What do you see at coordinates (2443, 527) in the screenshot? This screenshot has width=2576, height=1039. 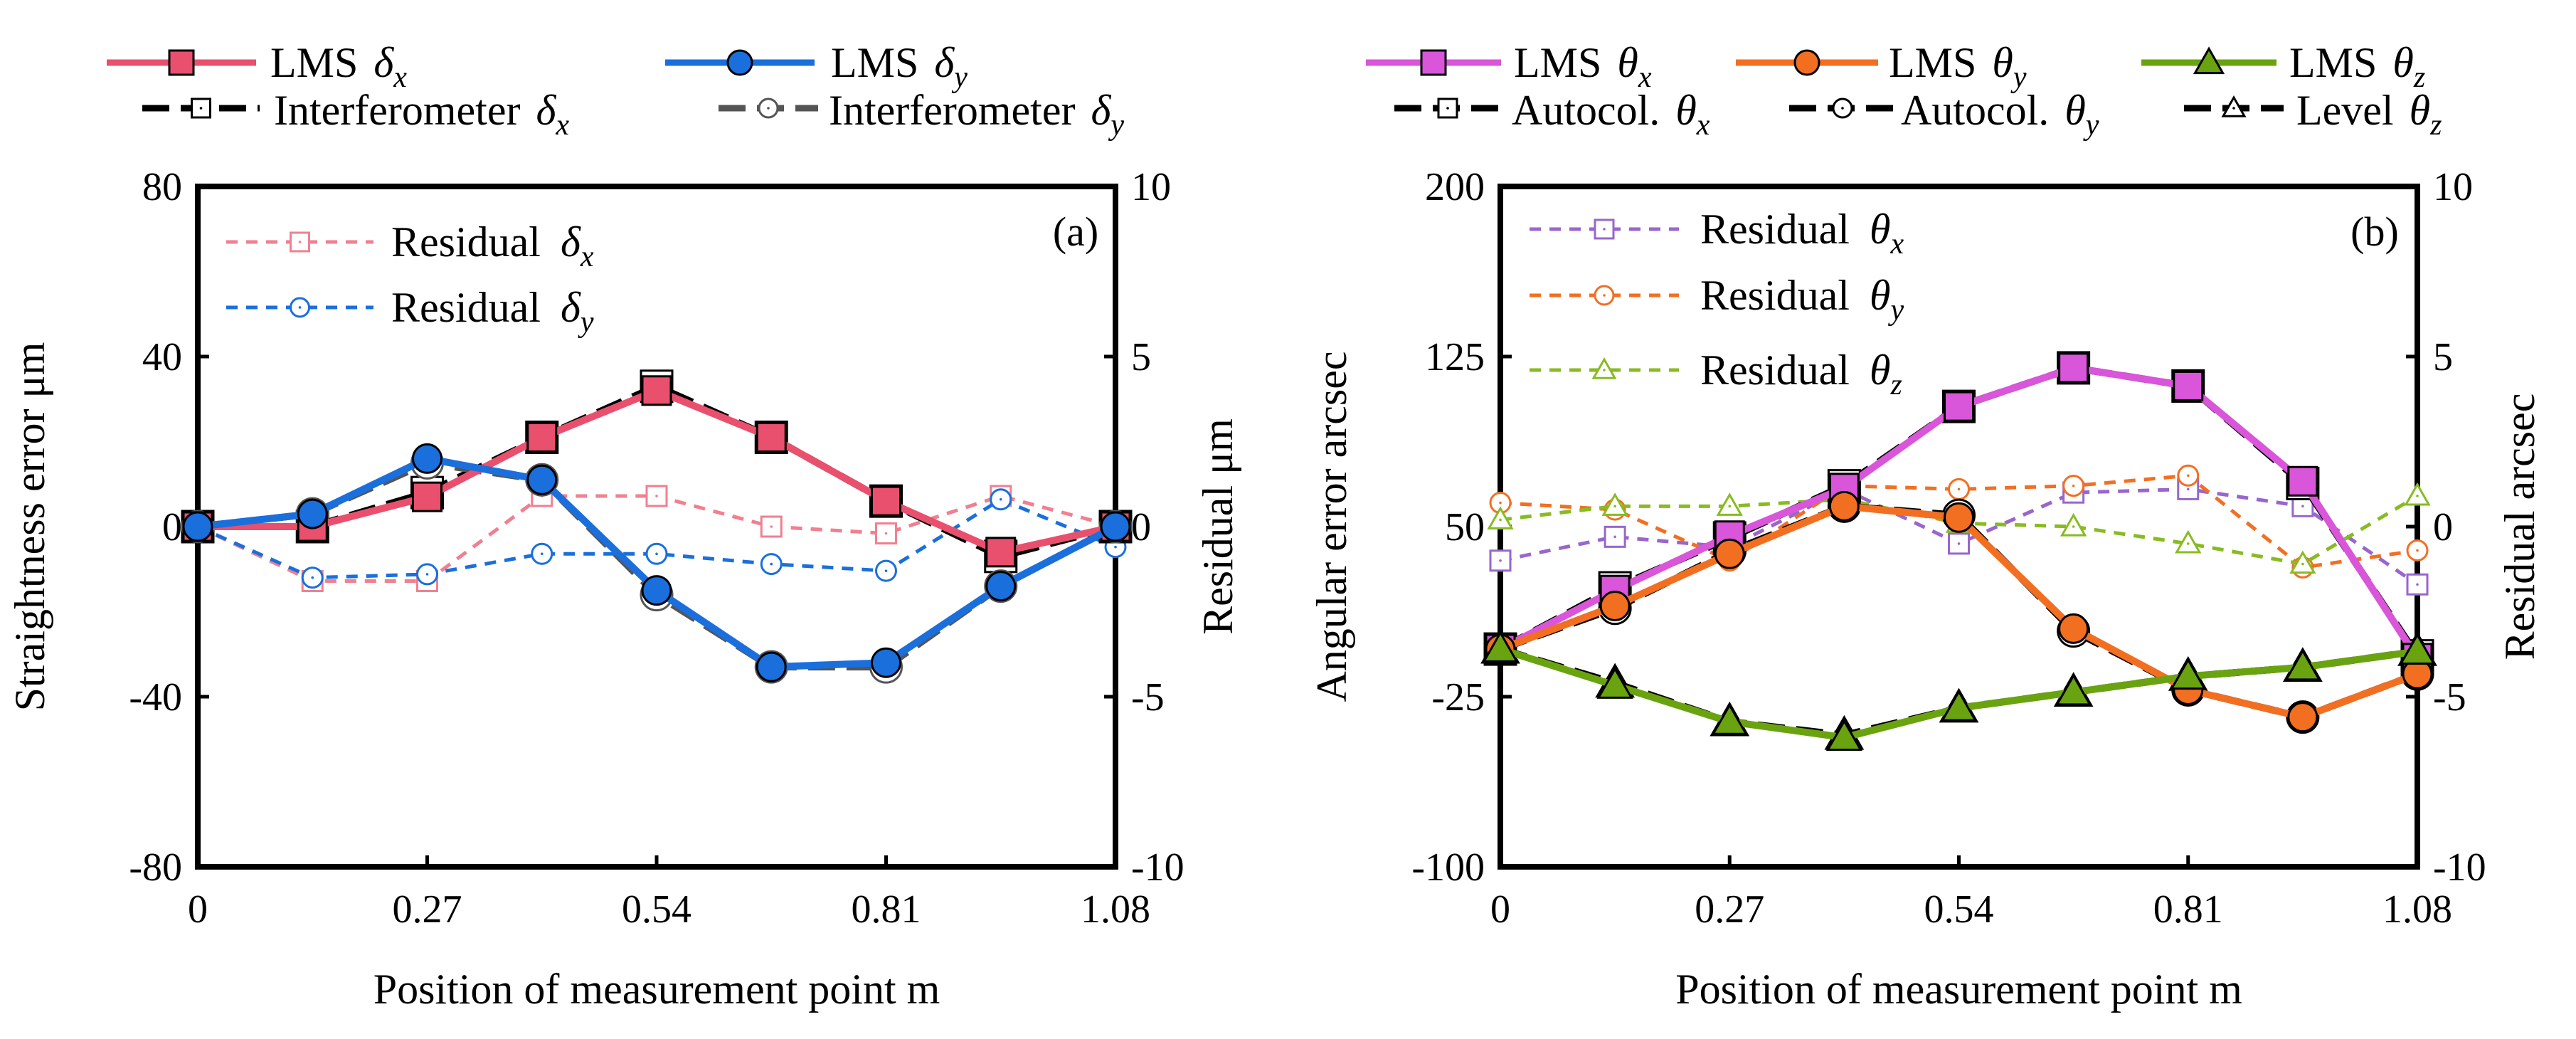 I see `panel-b-y2-tick-label: 0` at bounding box center [2443, 527].